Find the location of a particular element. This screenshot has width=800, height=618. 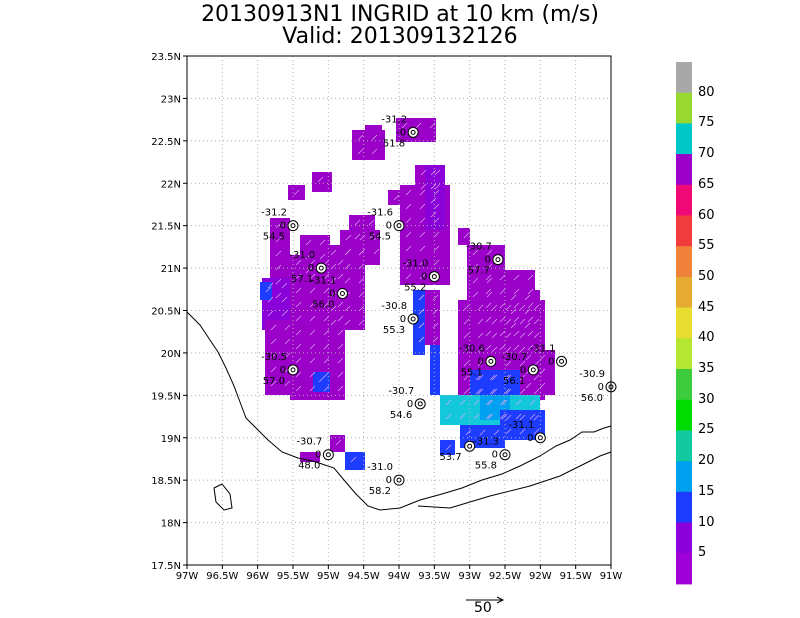

station-label-c: 57.0 is located at coordinates (274, 381).